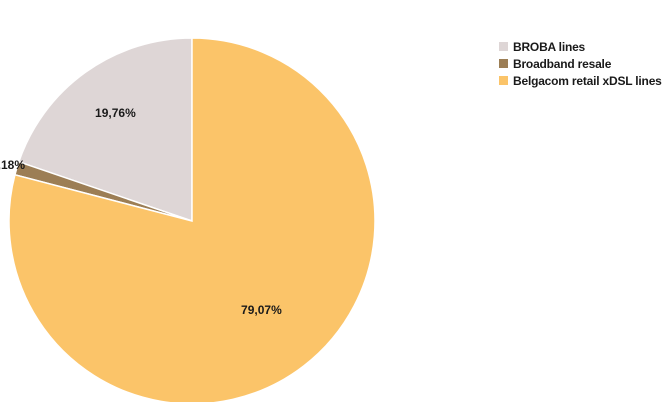  Describe the element at coordinates (105, 130) in the screenshot. I see `slice-broba-lines` at that location.